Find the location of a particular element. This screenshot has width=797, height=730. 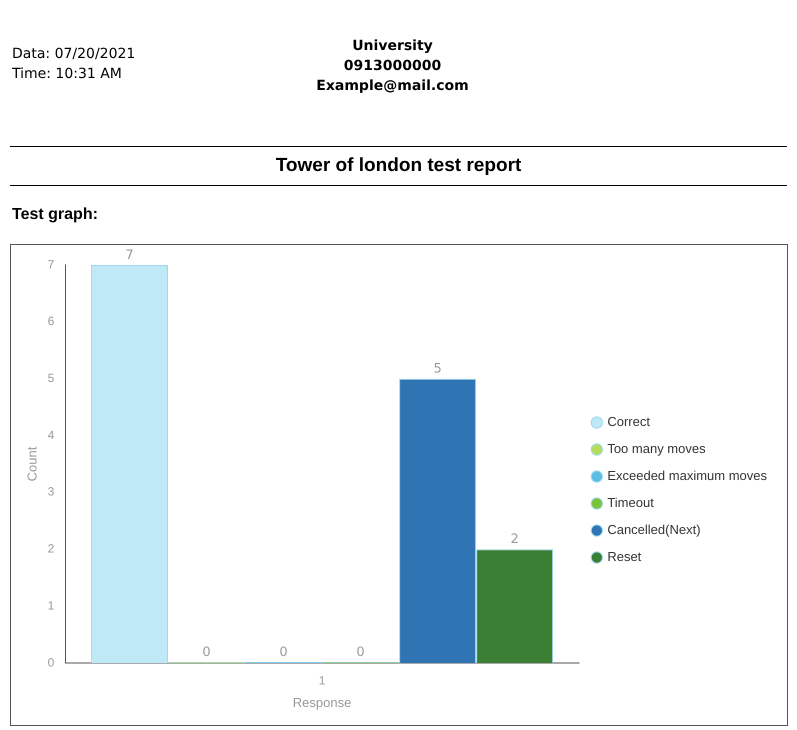

text: 0913000000 is located at coordinates (392, 66).